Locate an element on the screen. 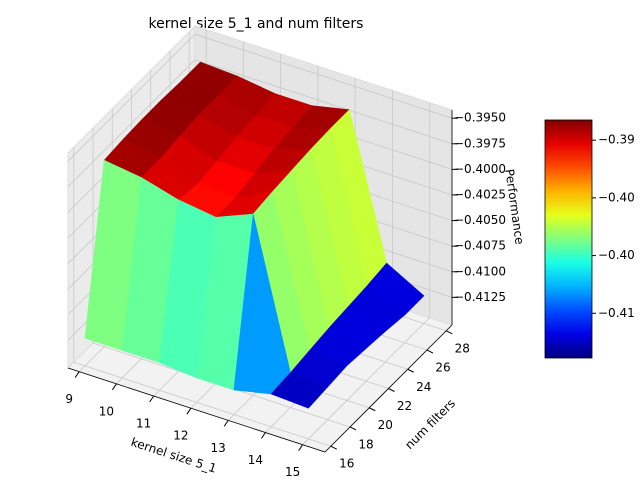 Image resolution: width=640 pixels, height=480 pixels. x-tick-label: 11 is located at coordinates (143, 424).